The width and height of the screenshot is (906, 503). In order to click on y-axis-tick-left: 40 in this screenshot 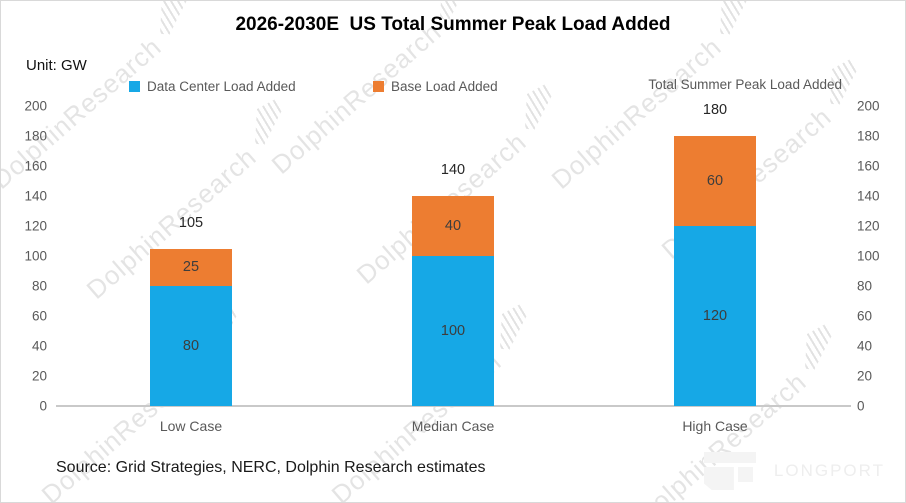, I will do `click(39, 346)`.